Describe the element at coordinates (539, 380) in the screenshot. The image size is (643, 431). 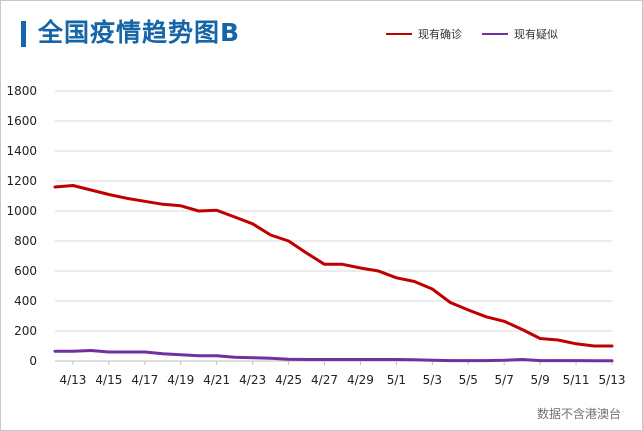
I see `x-tick-label: 5/9` at that location.